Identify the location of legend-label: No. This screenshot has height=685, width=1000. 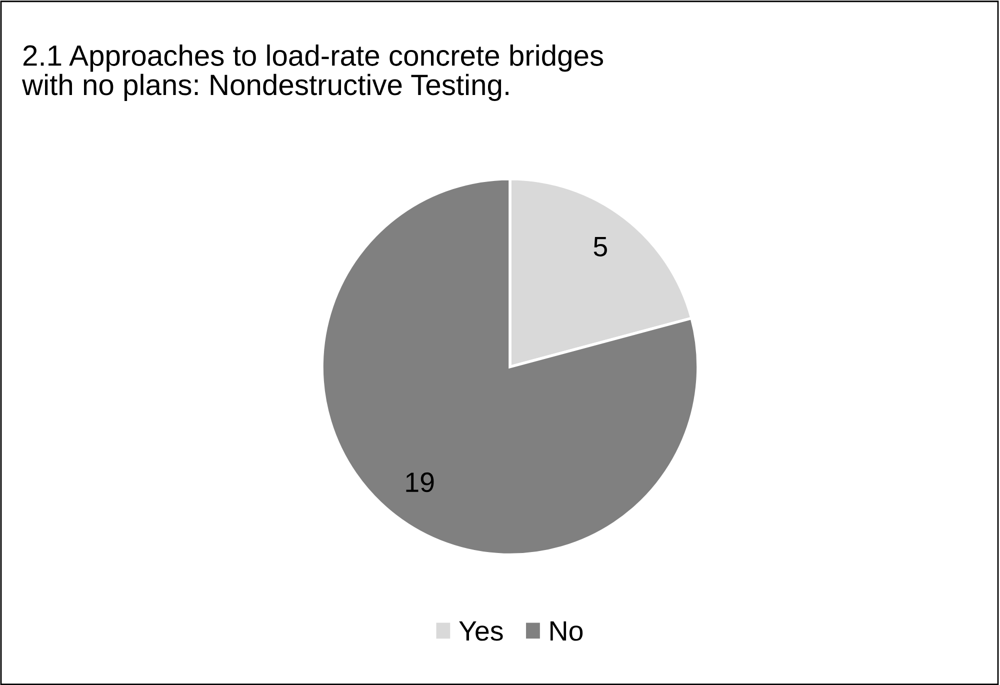
(566, 631).